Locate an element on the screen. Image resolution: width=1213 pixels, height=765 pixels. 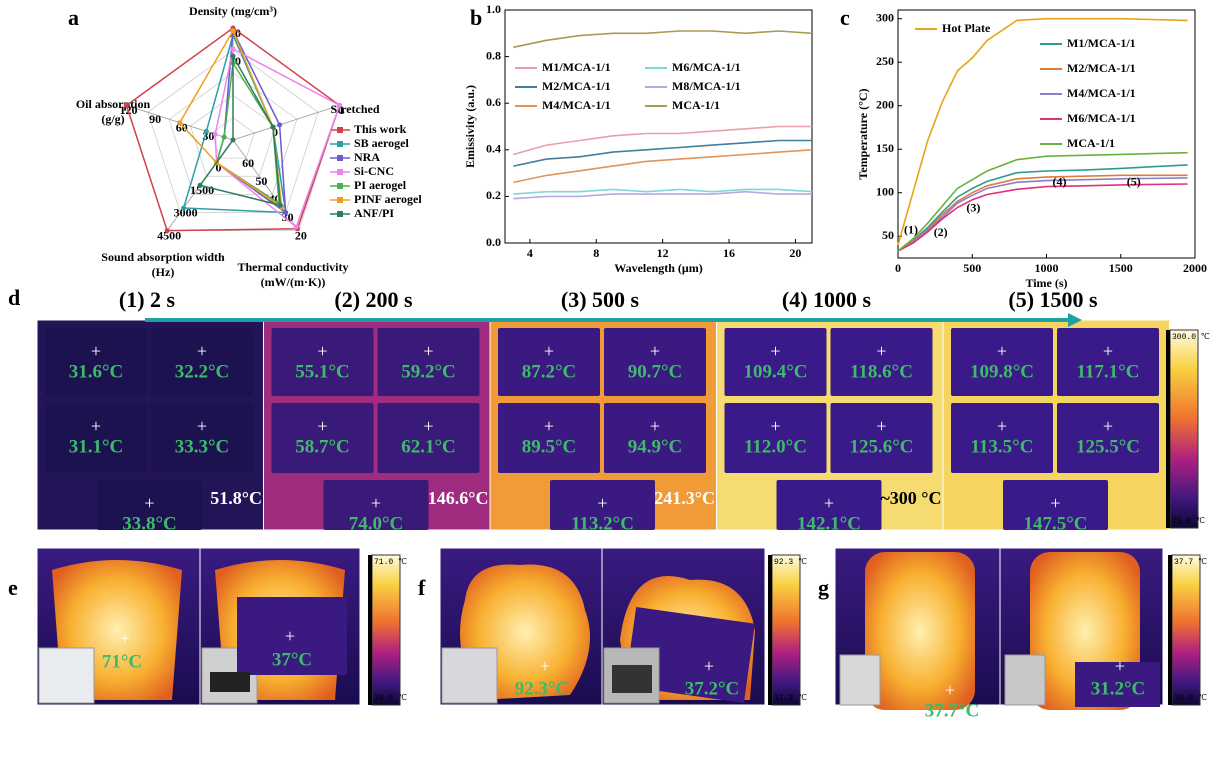
x-tick-label: 2000 is located at coordinates (1195, 268).